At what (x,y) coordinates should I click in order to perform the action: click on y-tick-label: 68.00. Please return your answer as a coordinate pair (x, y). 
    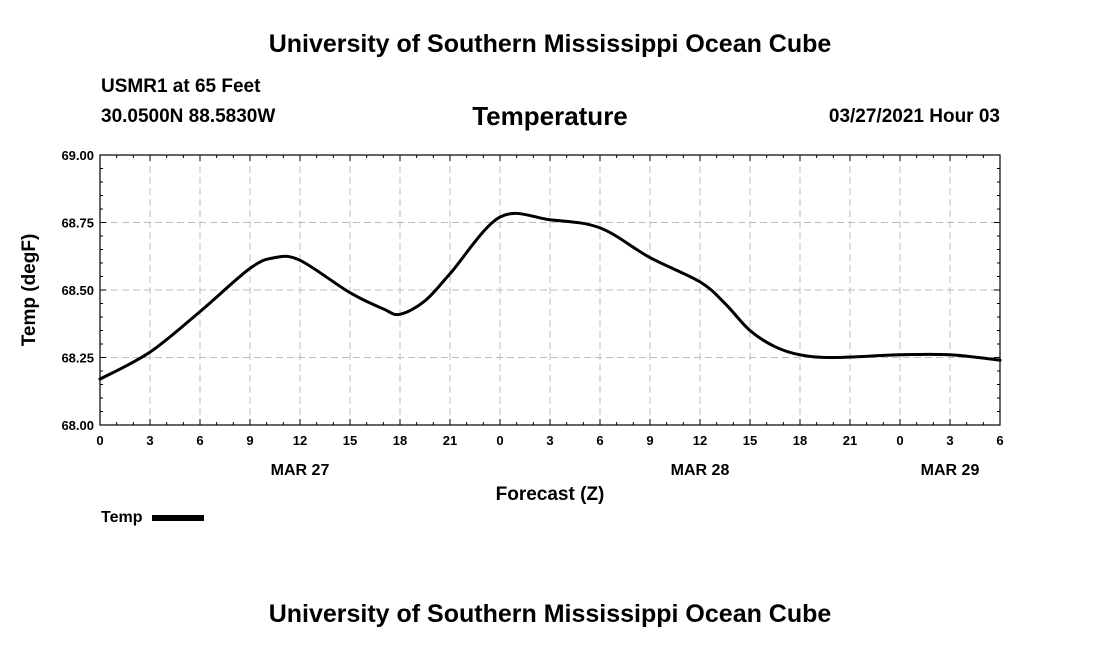
    Looking at the image, I should click on (77, 425).